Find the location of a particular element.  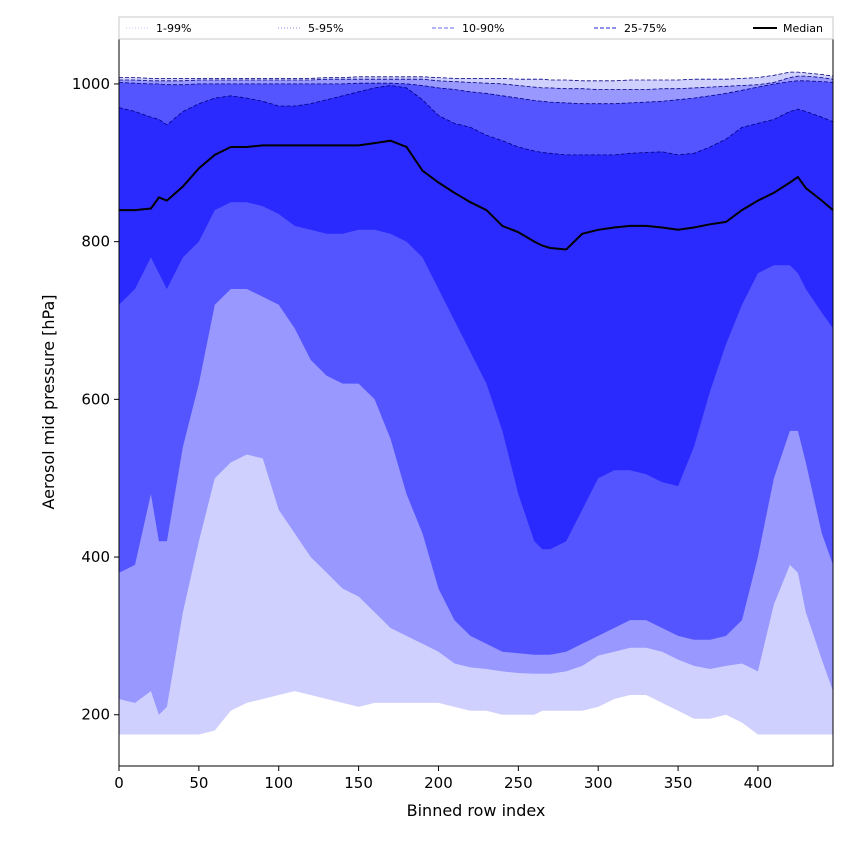

y-tick-label: 800 is located at coordinates (95, 242).